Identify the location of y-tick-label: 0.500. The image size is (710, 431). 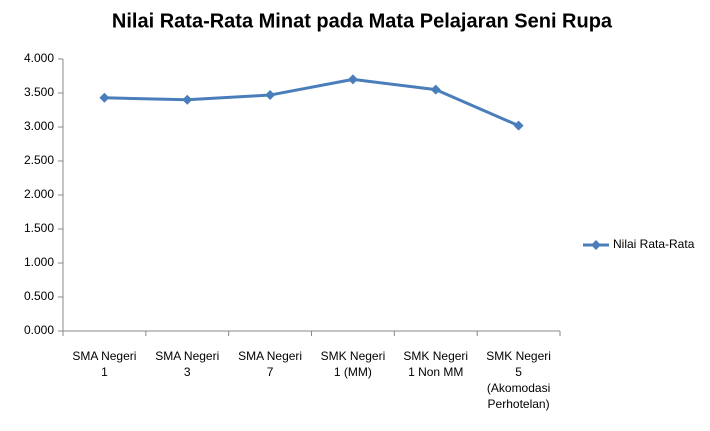
(39, 296).